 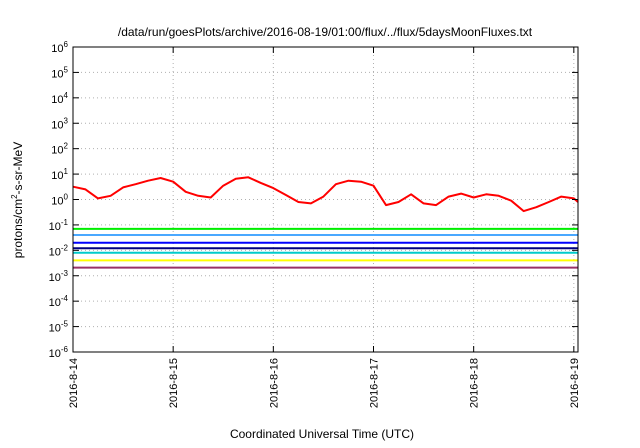 I want to click on y-tick-label: 10⁴, so click(x=59, y=98).